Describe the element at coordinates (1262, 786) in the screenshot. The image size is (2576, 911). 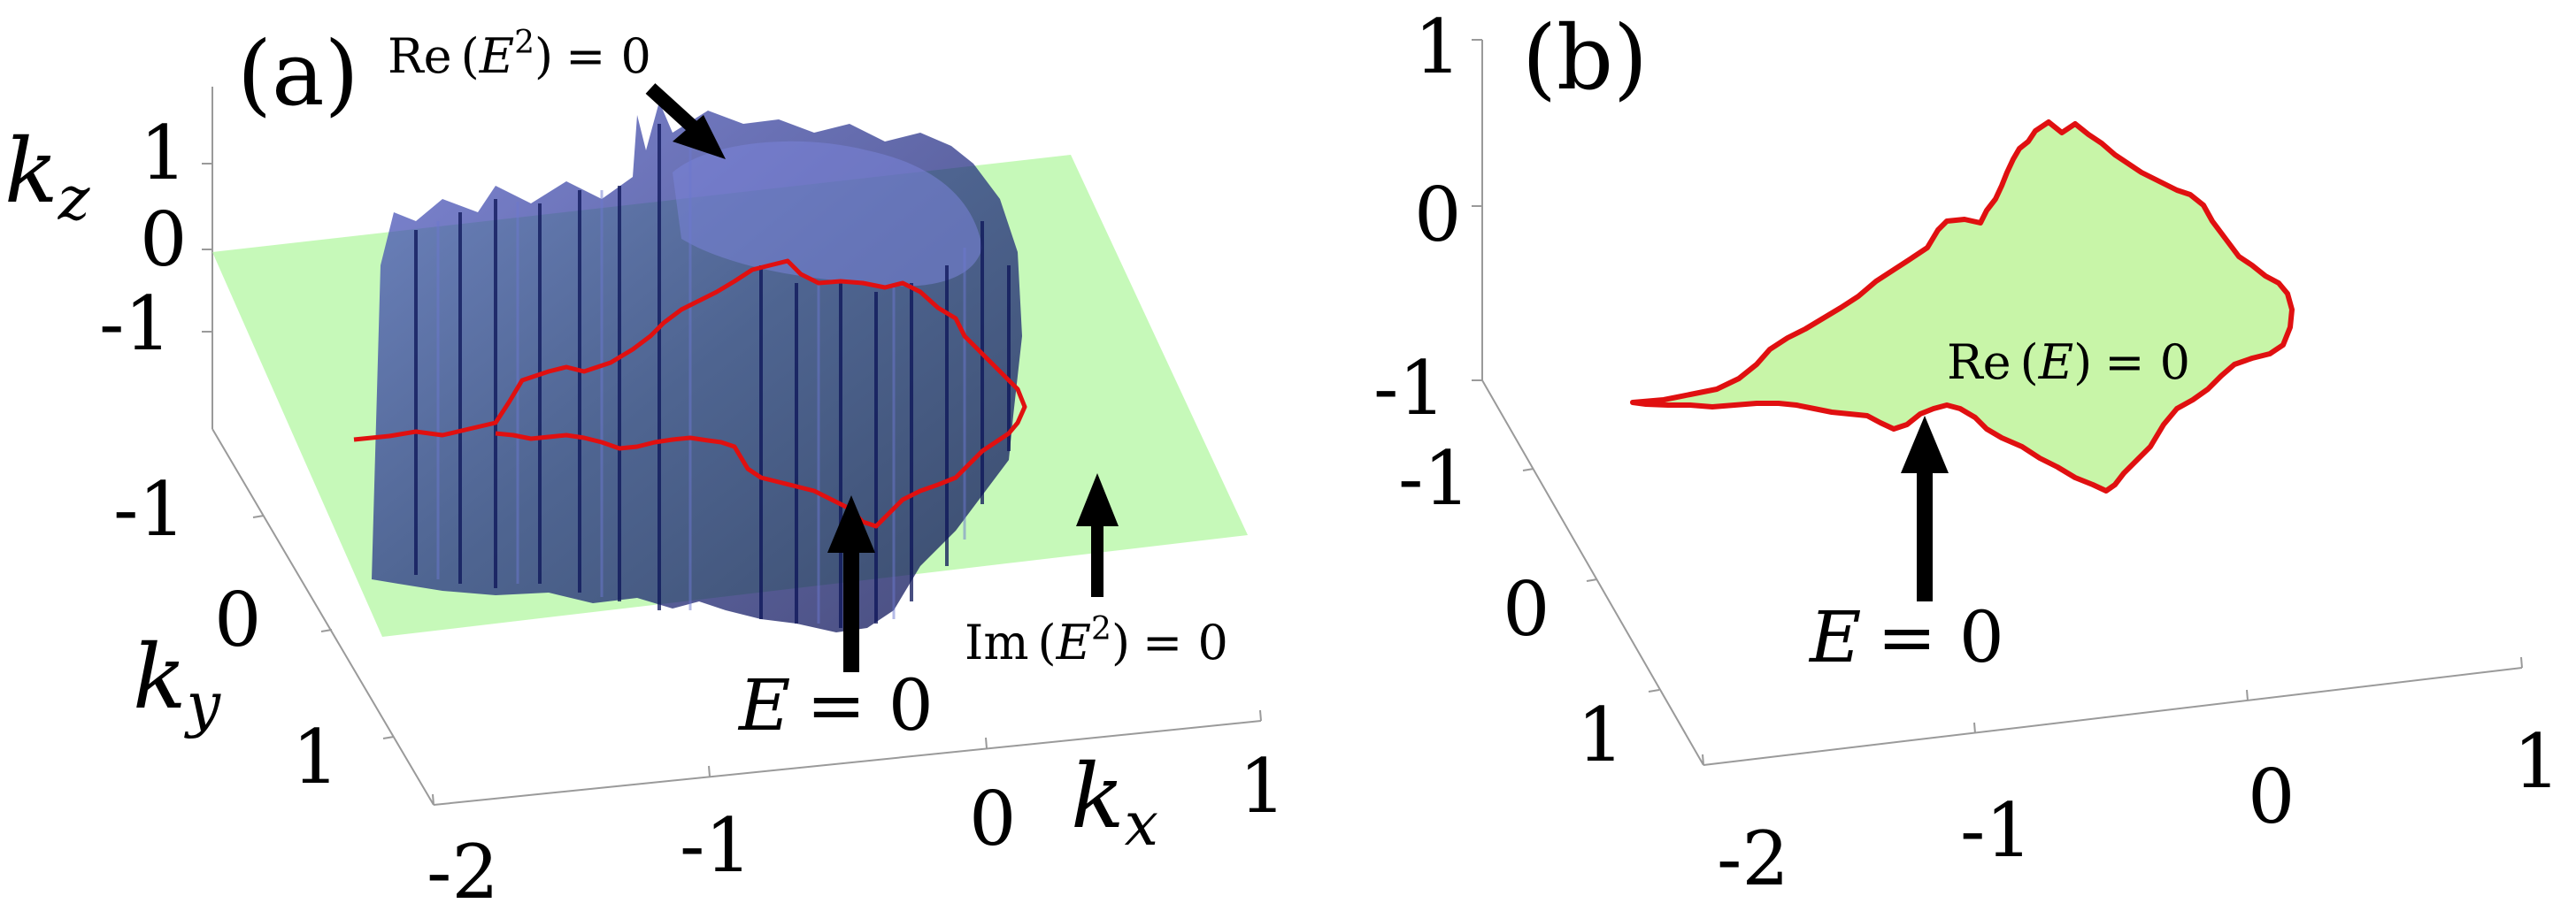
I see `kx-tick-1: 1` at that location.